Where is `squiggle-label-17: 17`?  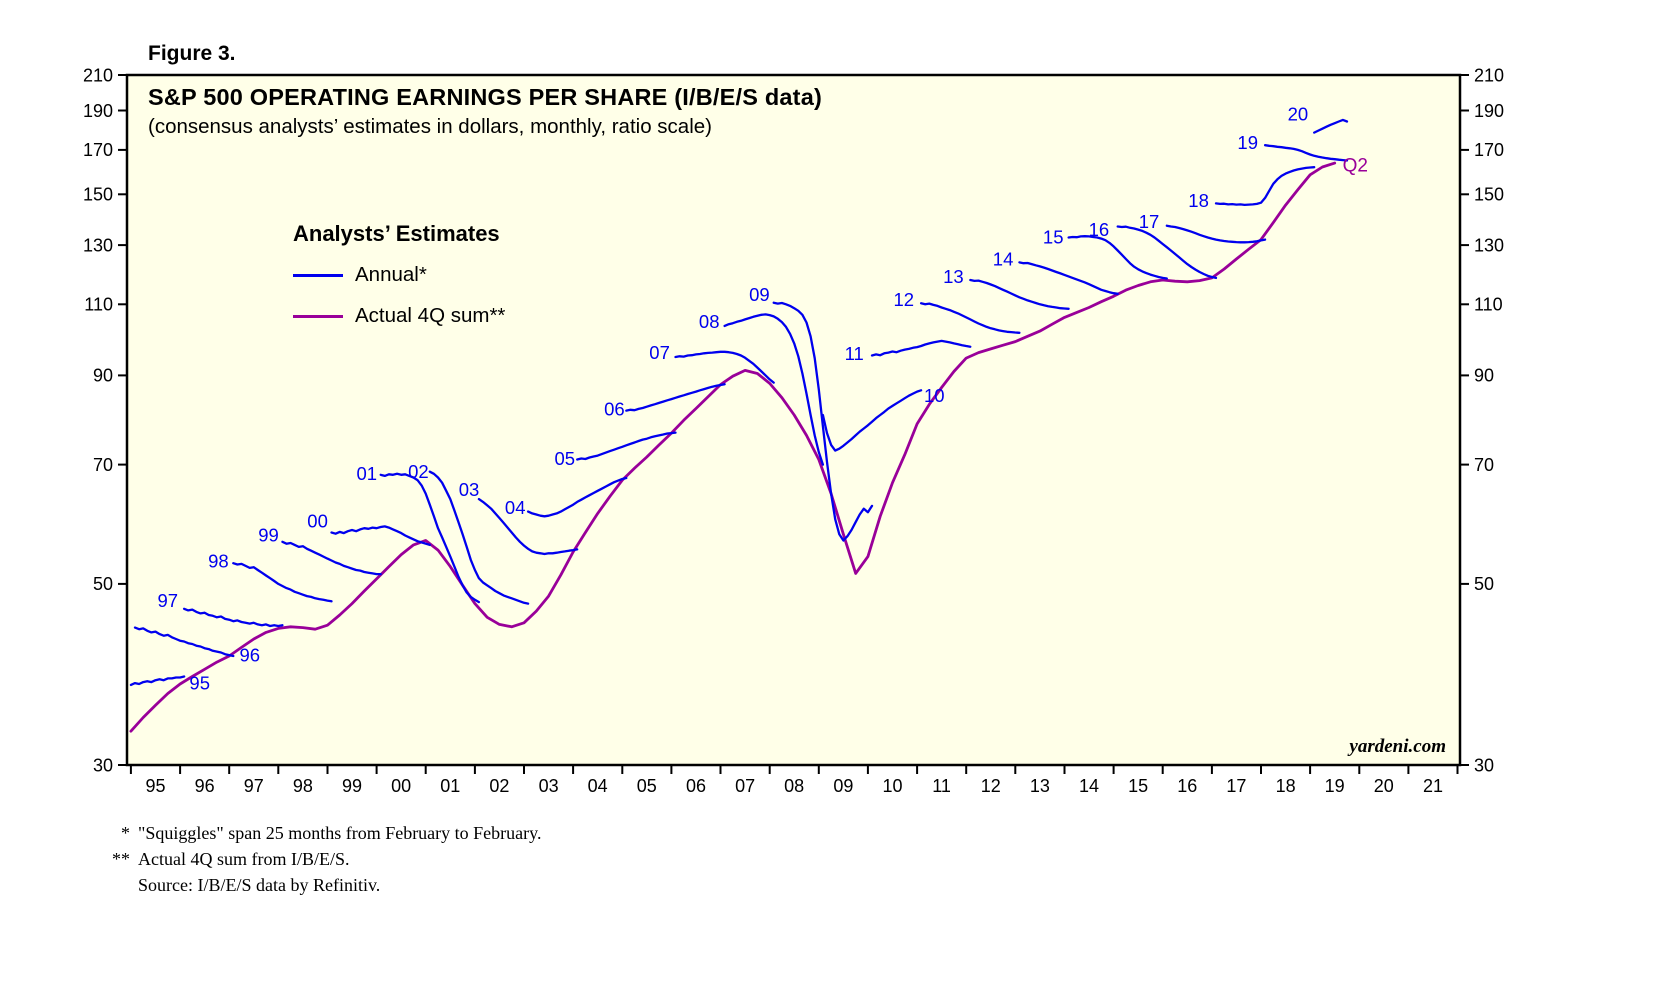
squiggle-label-17: 17 is located at coordinates (1149, 221).